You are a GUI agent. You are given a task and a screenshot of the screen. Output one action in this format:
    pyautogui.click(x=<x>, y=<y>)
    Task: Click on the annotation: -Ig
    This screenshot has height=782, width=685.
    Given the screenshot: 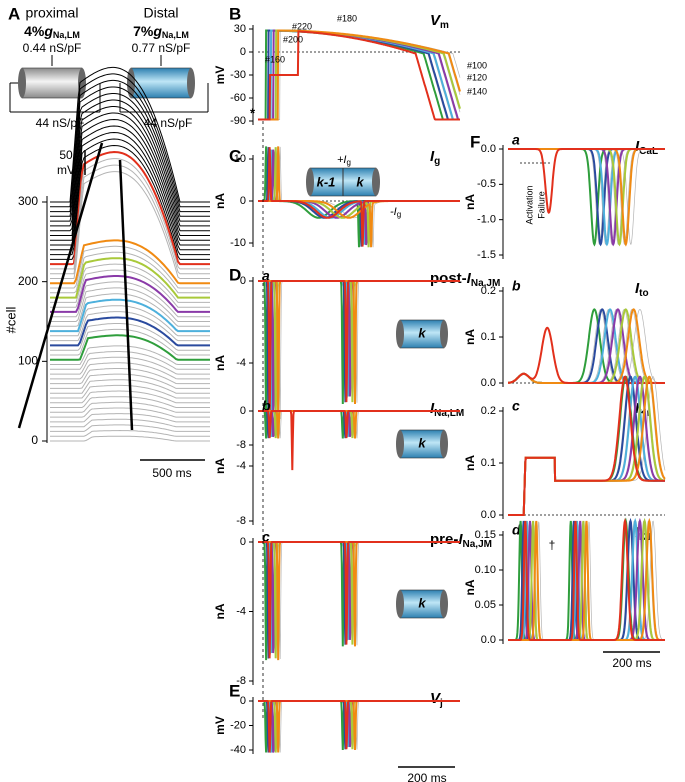 What is the action you would take?
    pyautogui.click(x=395, y=212)
    